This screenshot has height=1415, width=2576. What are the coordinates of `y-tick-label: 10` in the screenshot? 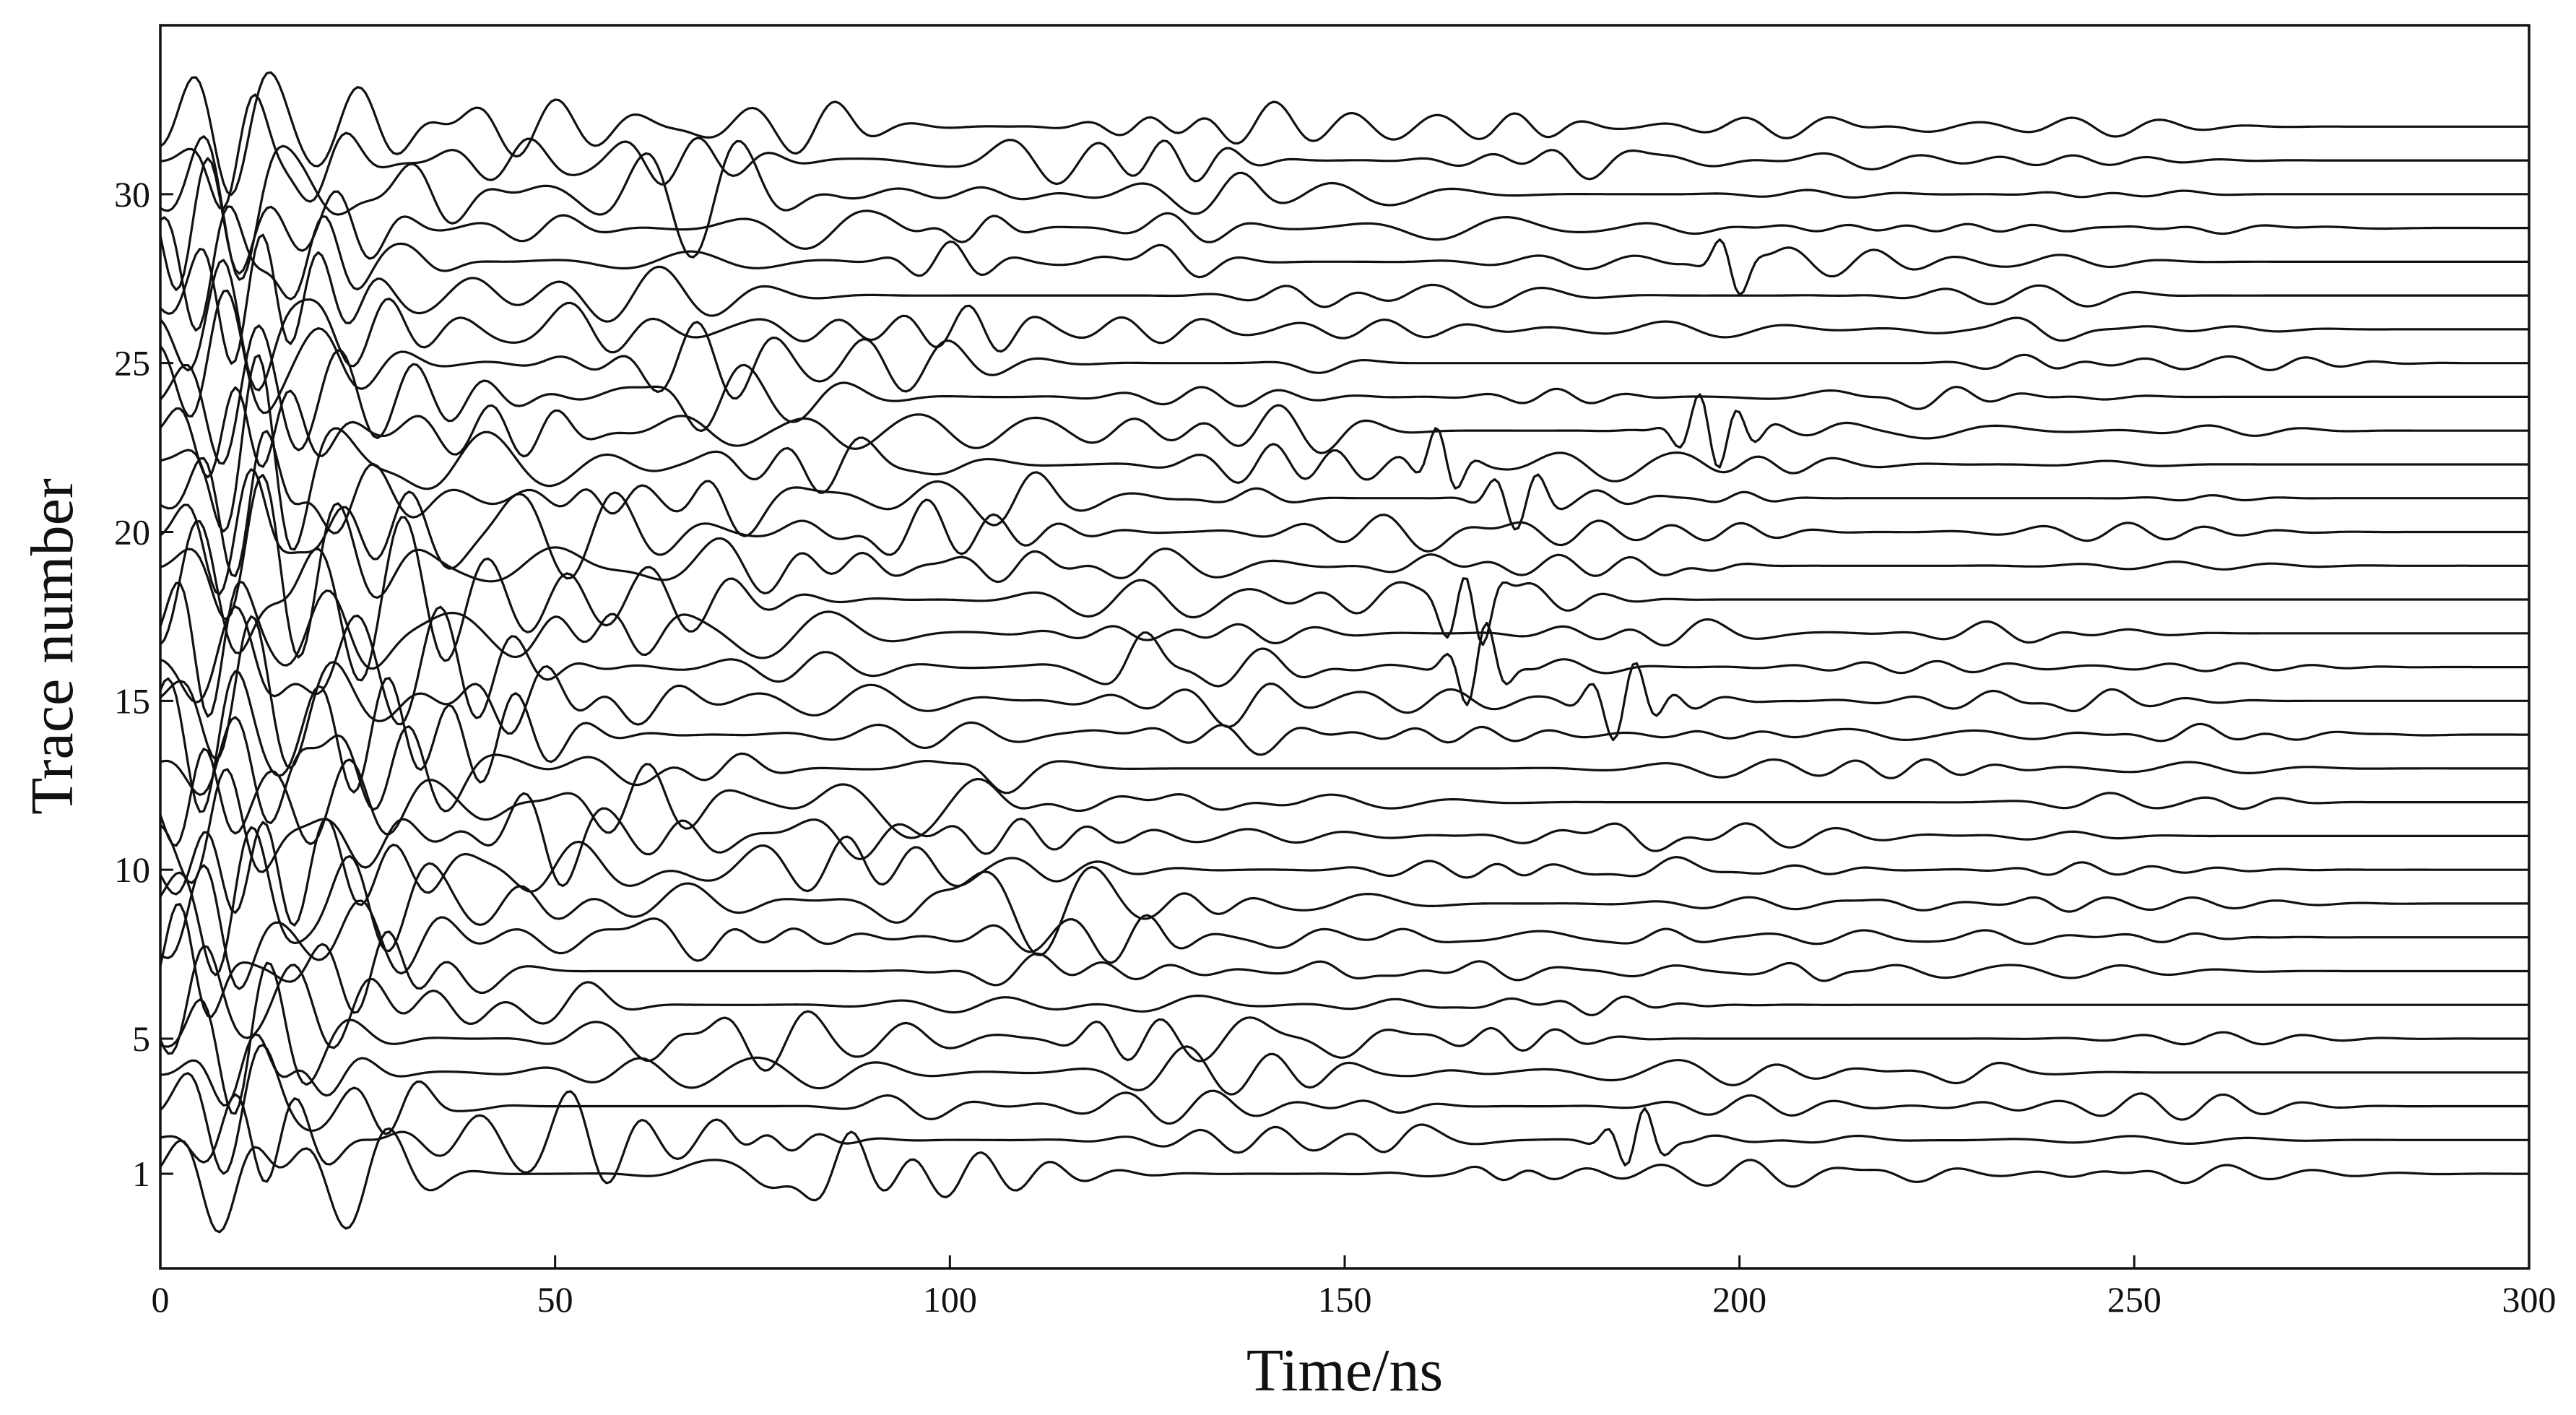 It's located at (132, 869).